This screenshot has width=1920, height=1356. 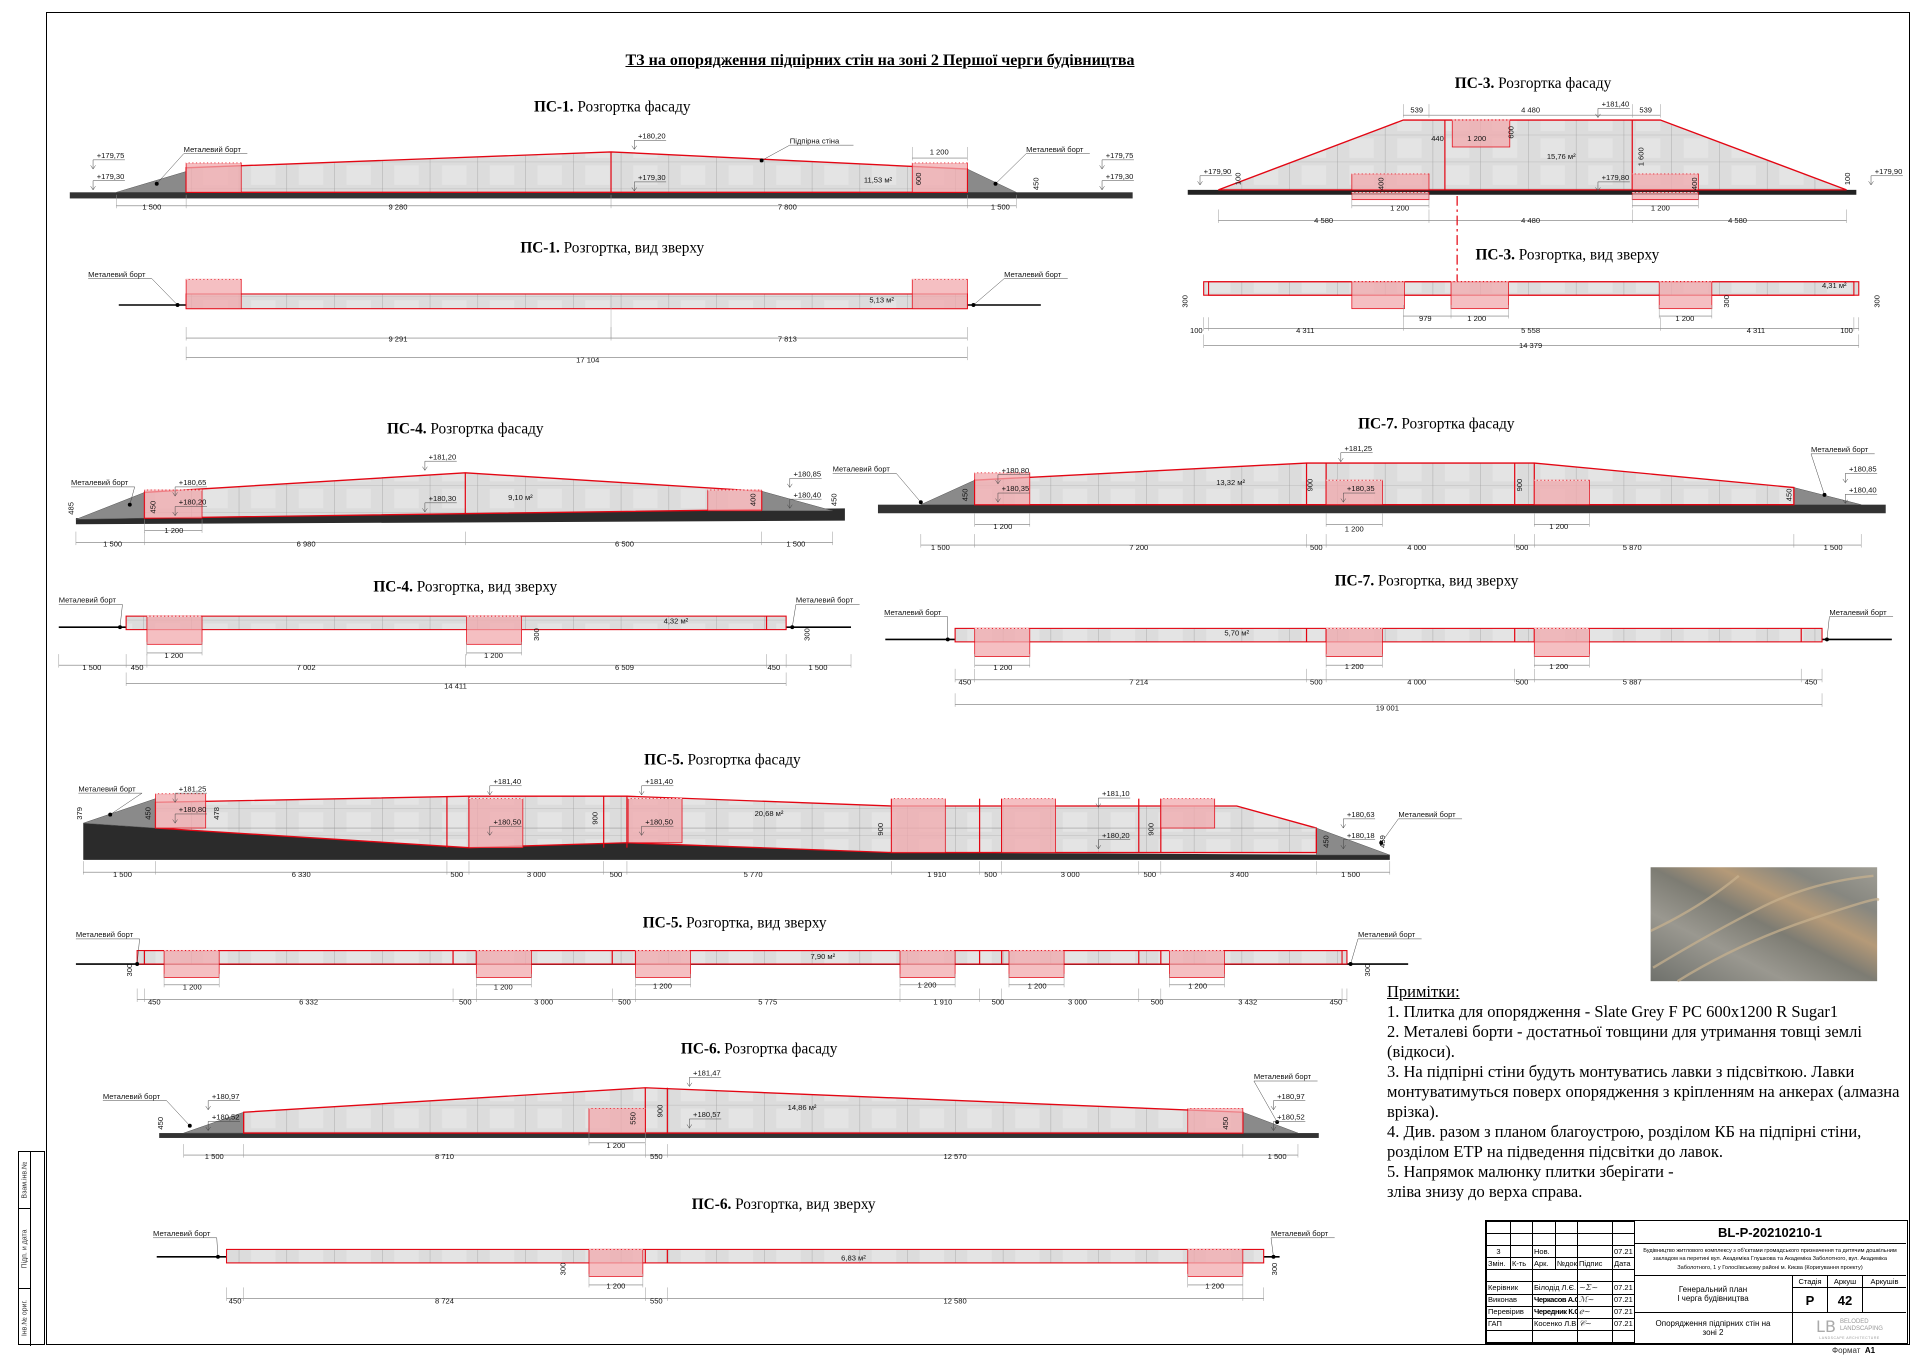 I want to click on revision-row: 3 Нов. 07.21, so click(x=1560, y=1252).